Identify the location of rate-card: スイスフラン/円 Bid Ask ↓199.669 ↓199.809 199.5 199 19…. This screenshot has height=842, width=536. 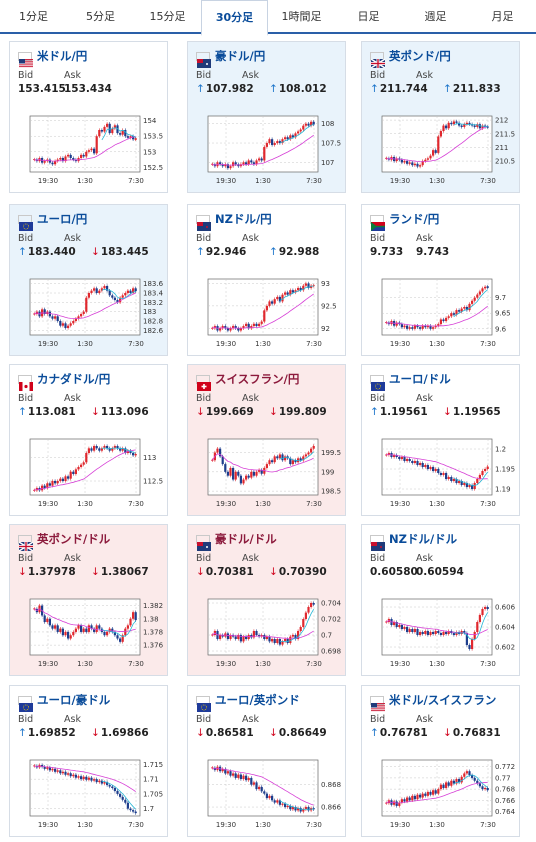
(266, 440).